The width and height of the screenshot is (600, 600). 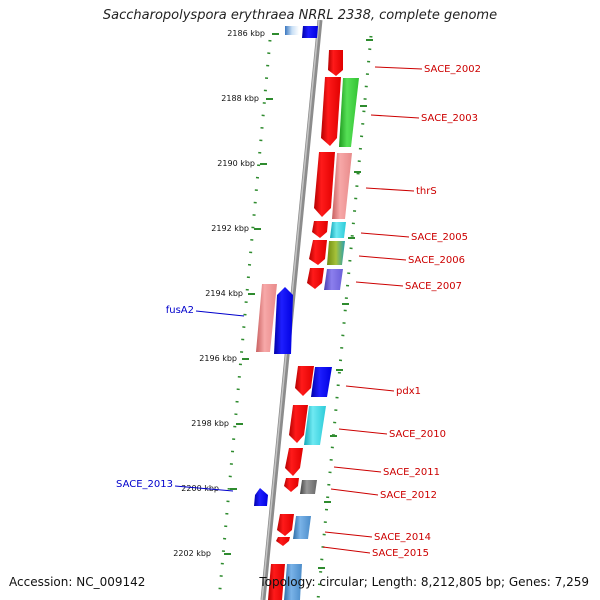 I want to click on gene-label: fusA2, so click(x=180, y=310).